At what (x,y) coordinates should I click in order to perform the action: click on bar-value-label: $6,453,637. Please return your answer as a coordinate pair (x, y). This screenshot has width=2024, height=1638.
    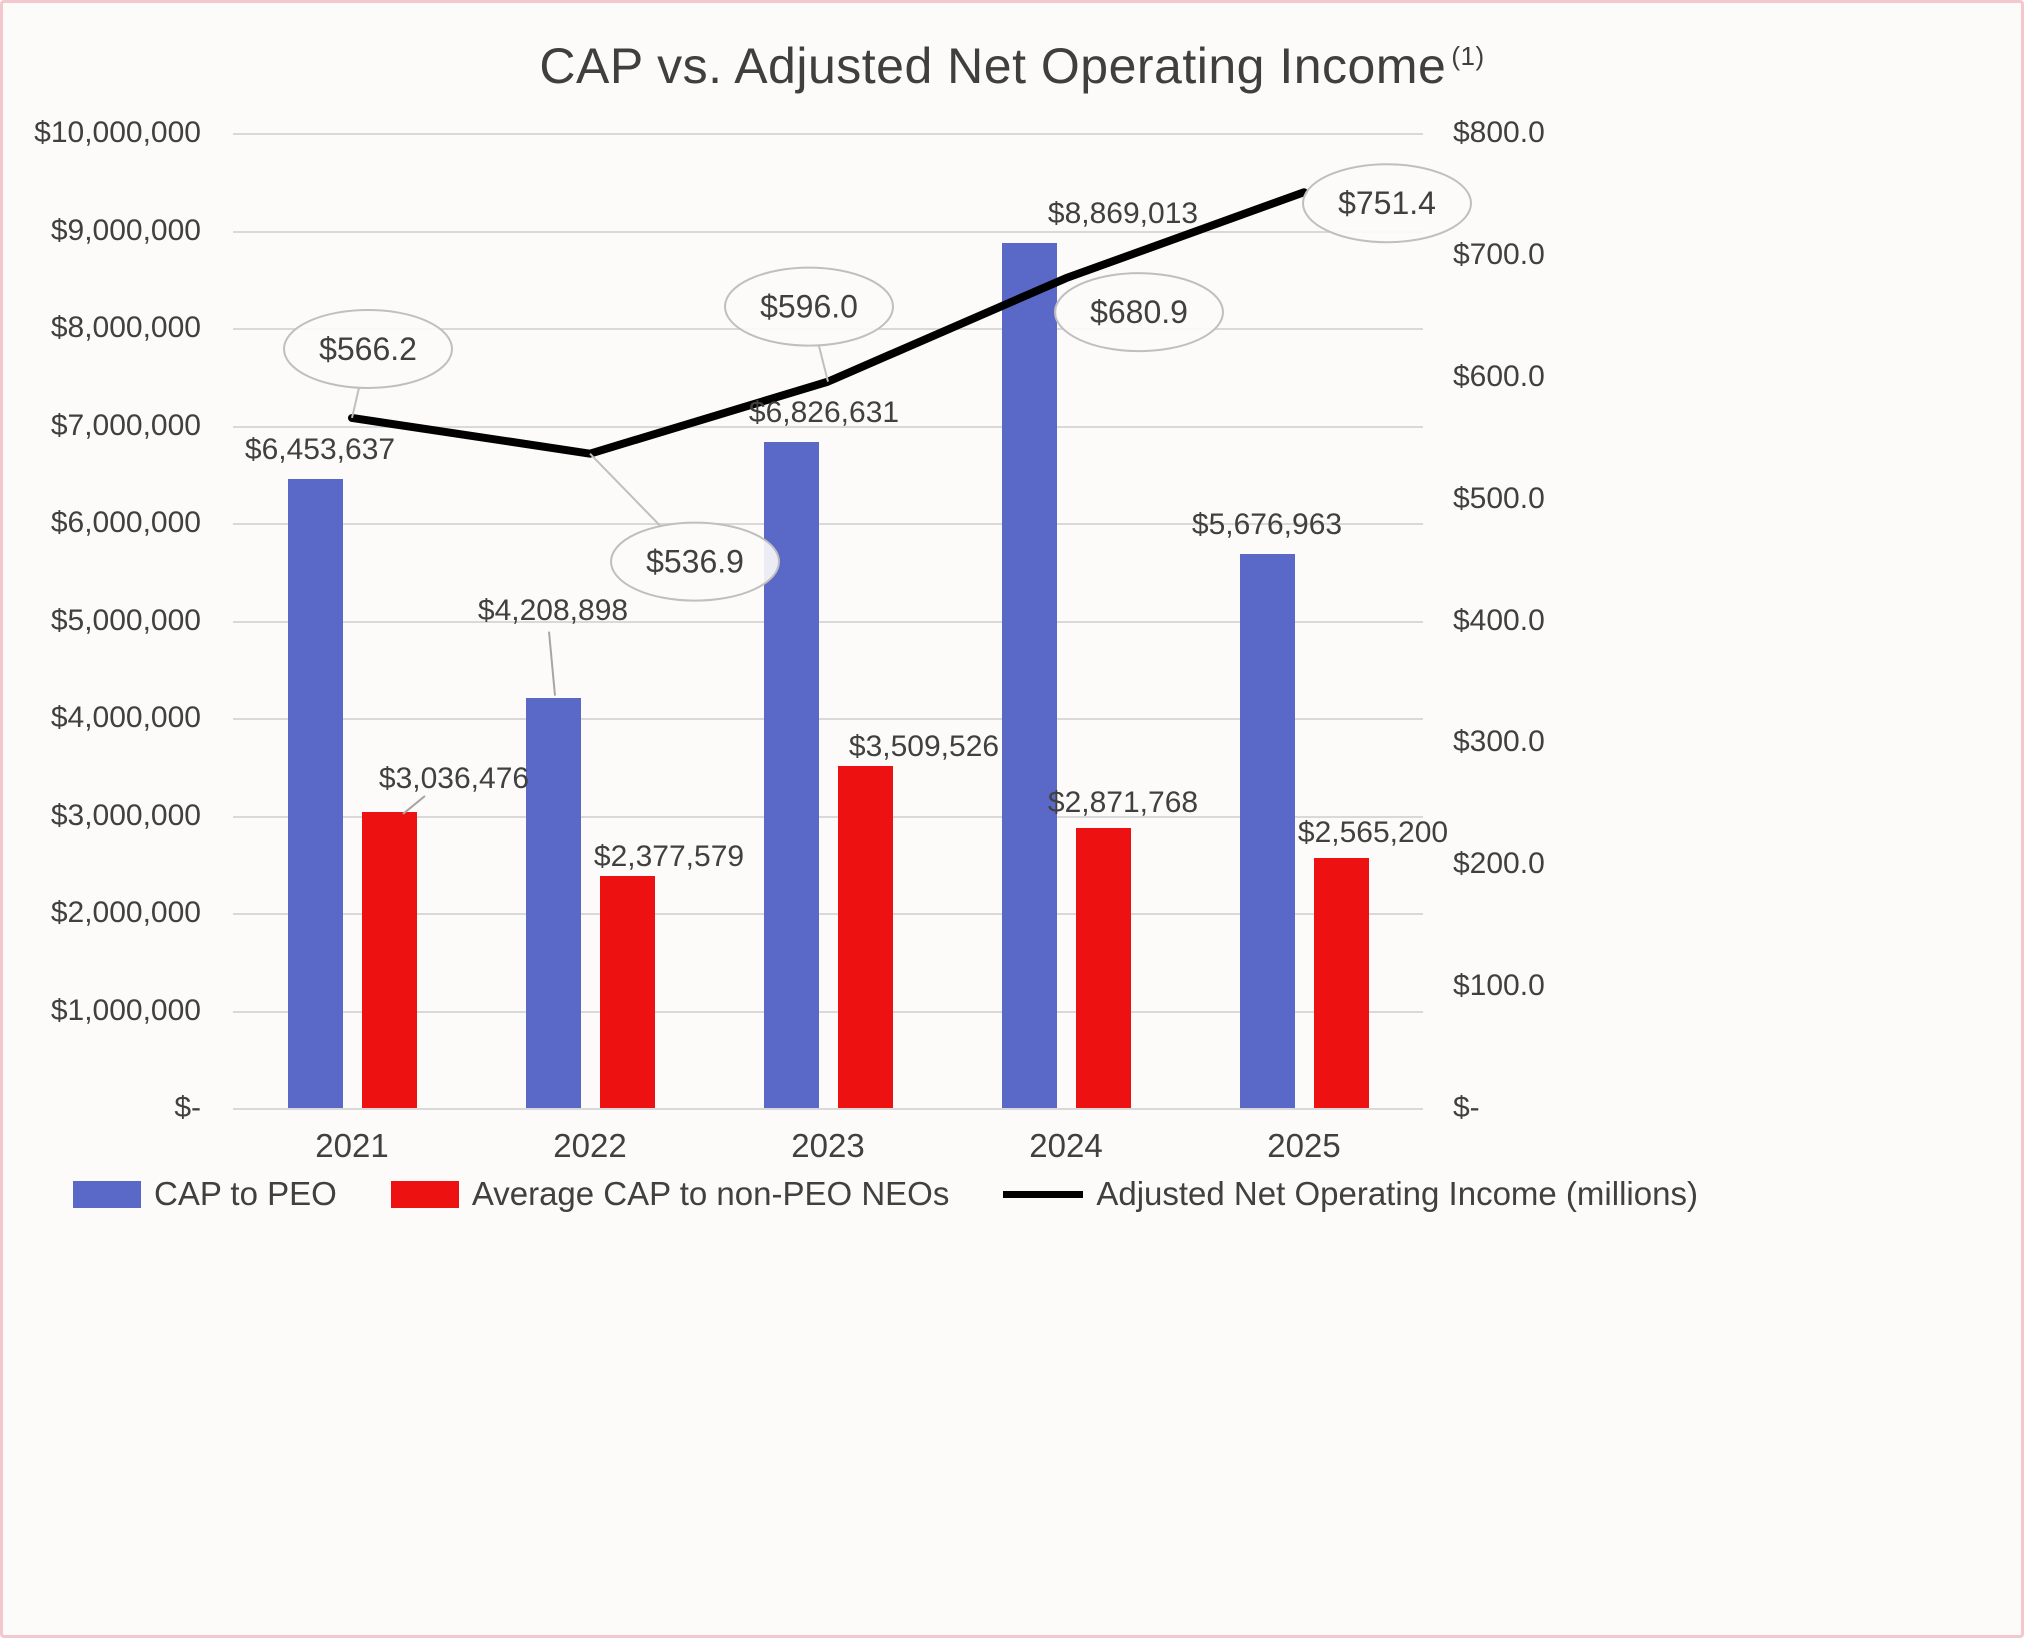
    Looking at the image, I should click on (320, 449).